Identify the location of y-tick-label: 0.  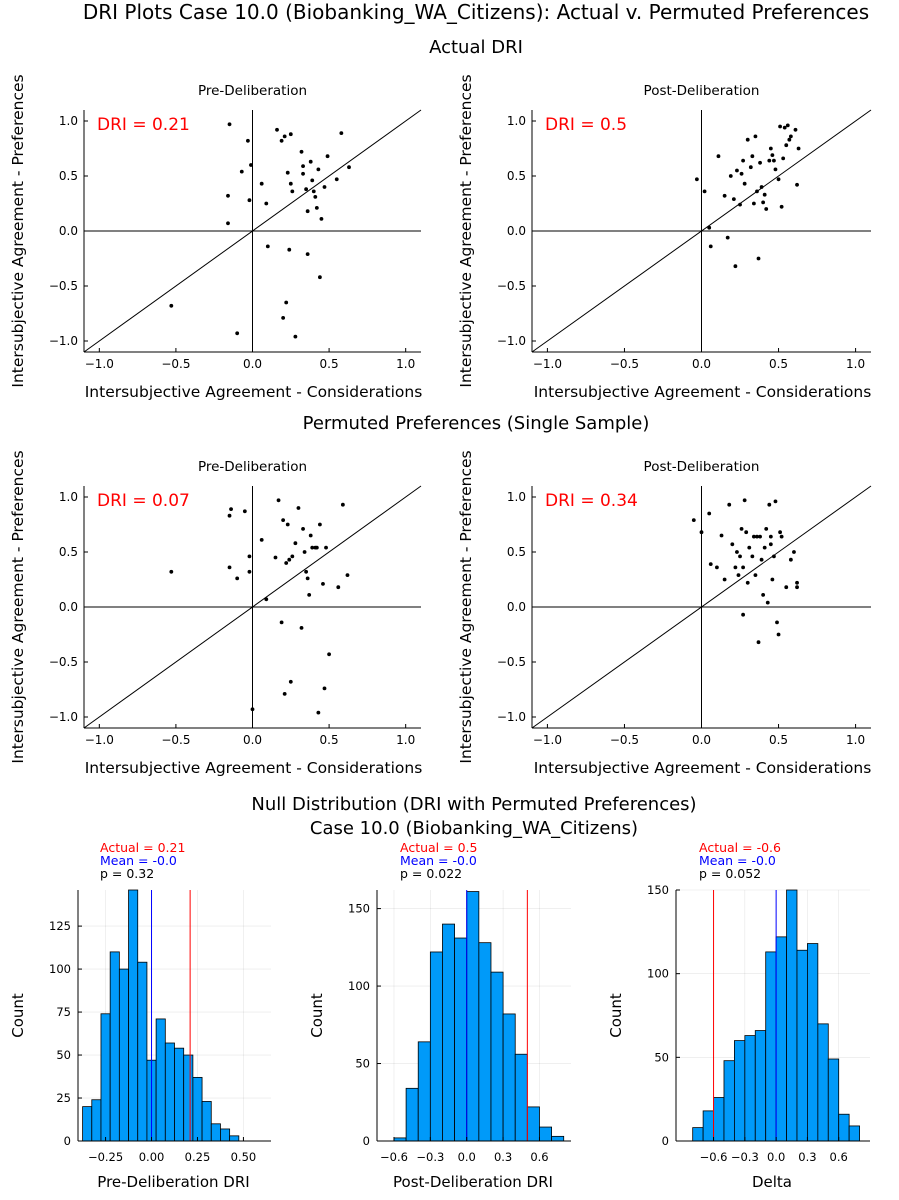
(366, 1141).